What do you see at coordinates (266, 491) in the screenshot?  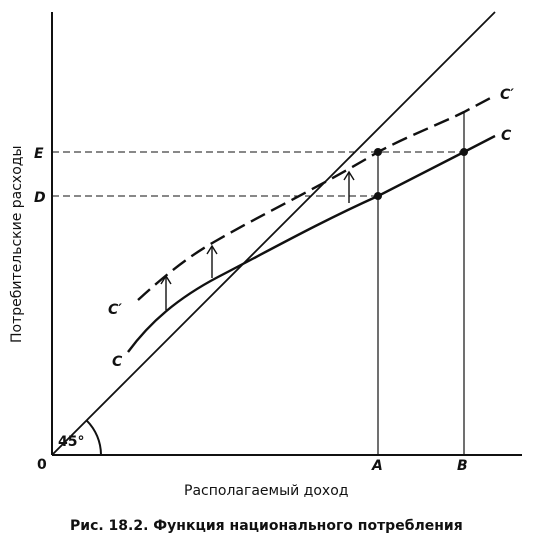 I see `x-axis-title: Располагаемый доход` at bounding box center [266, 491].